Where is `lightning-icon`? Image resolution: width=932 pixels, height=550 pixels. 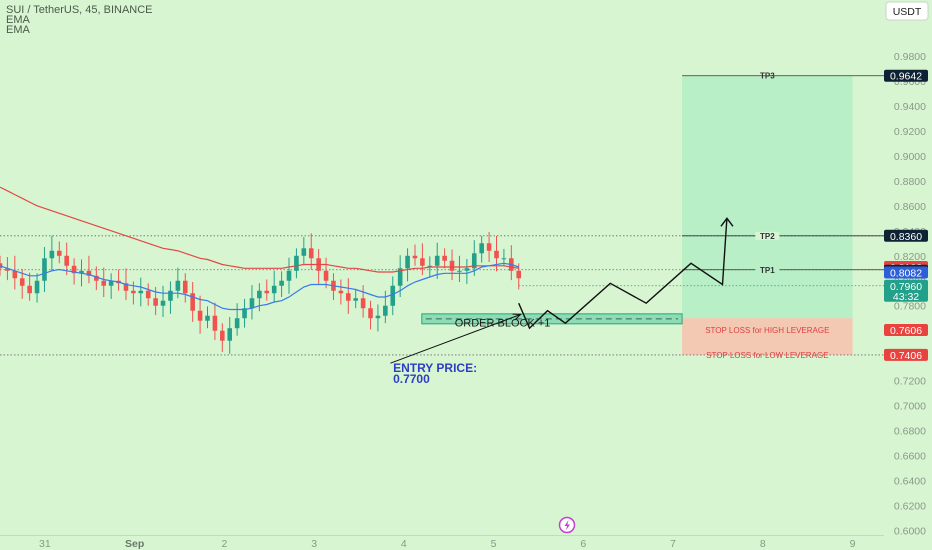 lightning-icon is located at coordinates (567, 525).